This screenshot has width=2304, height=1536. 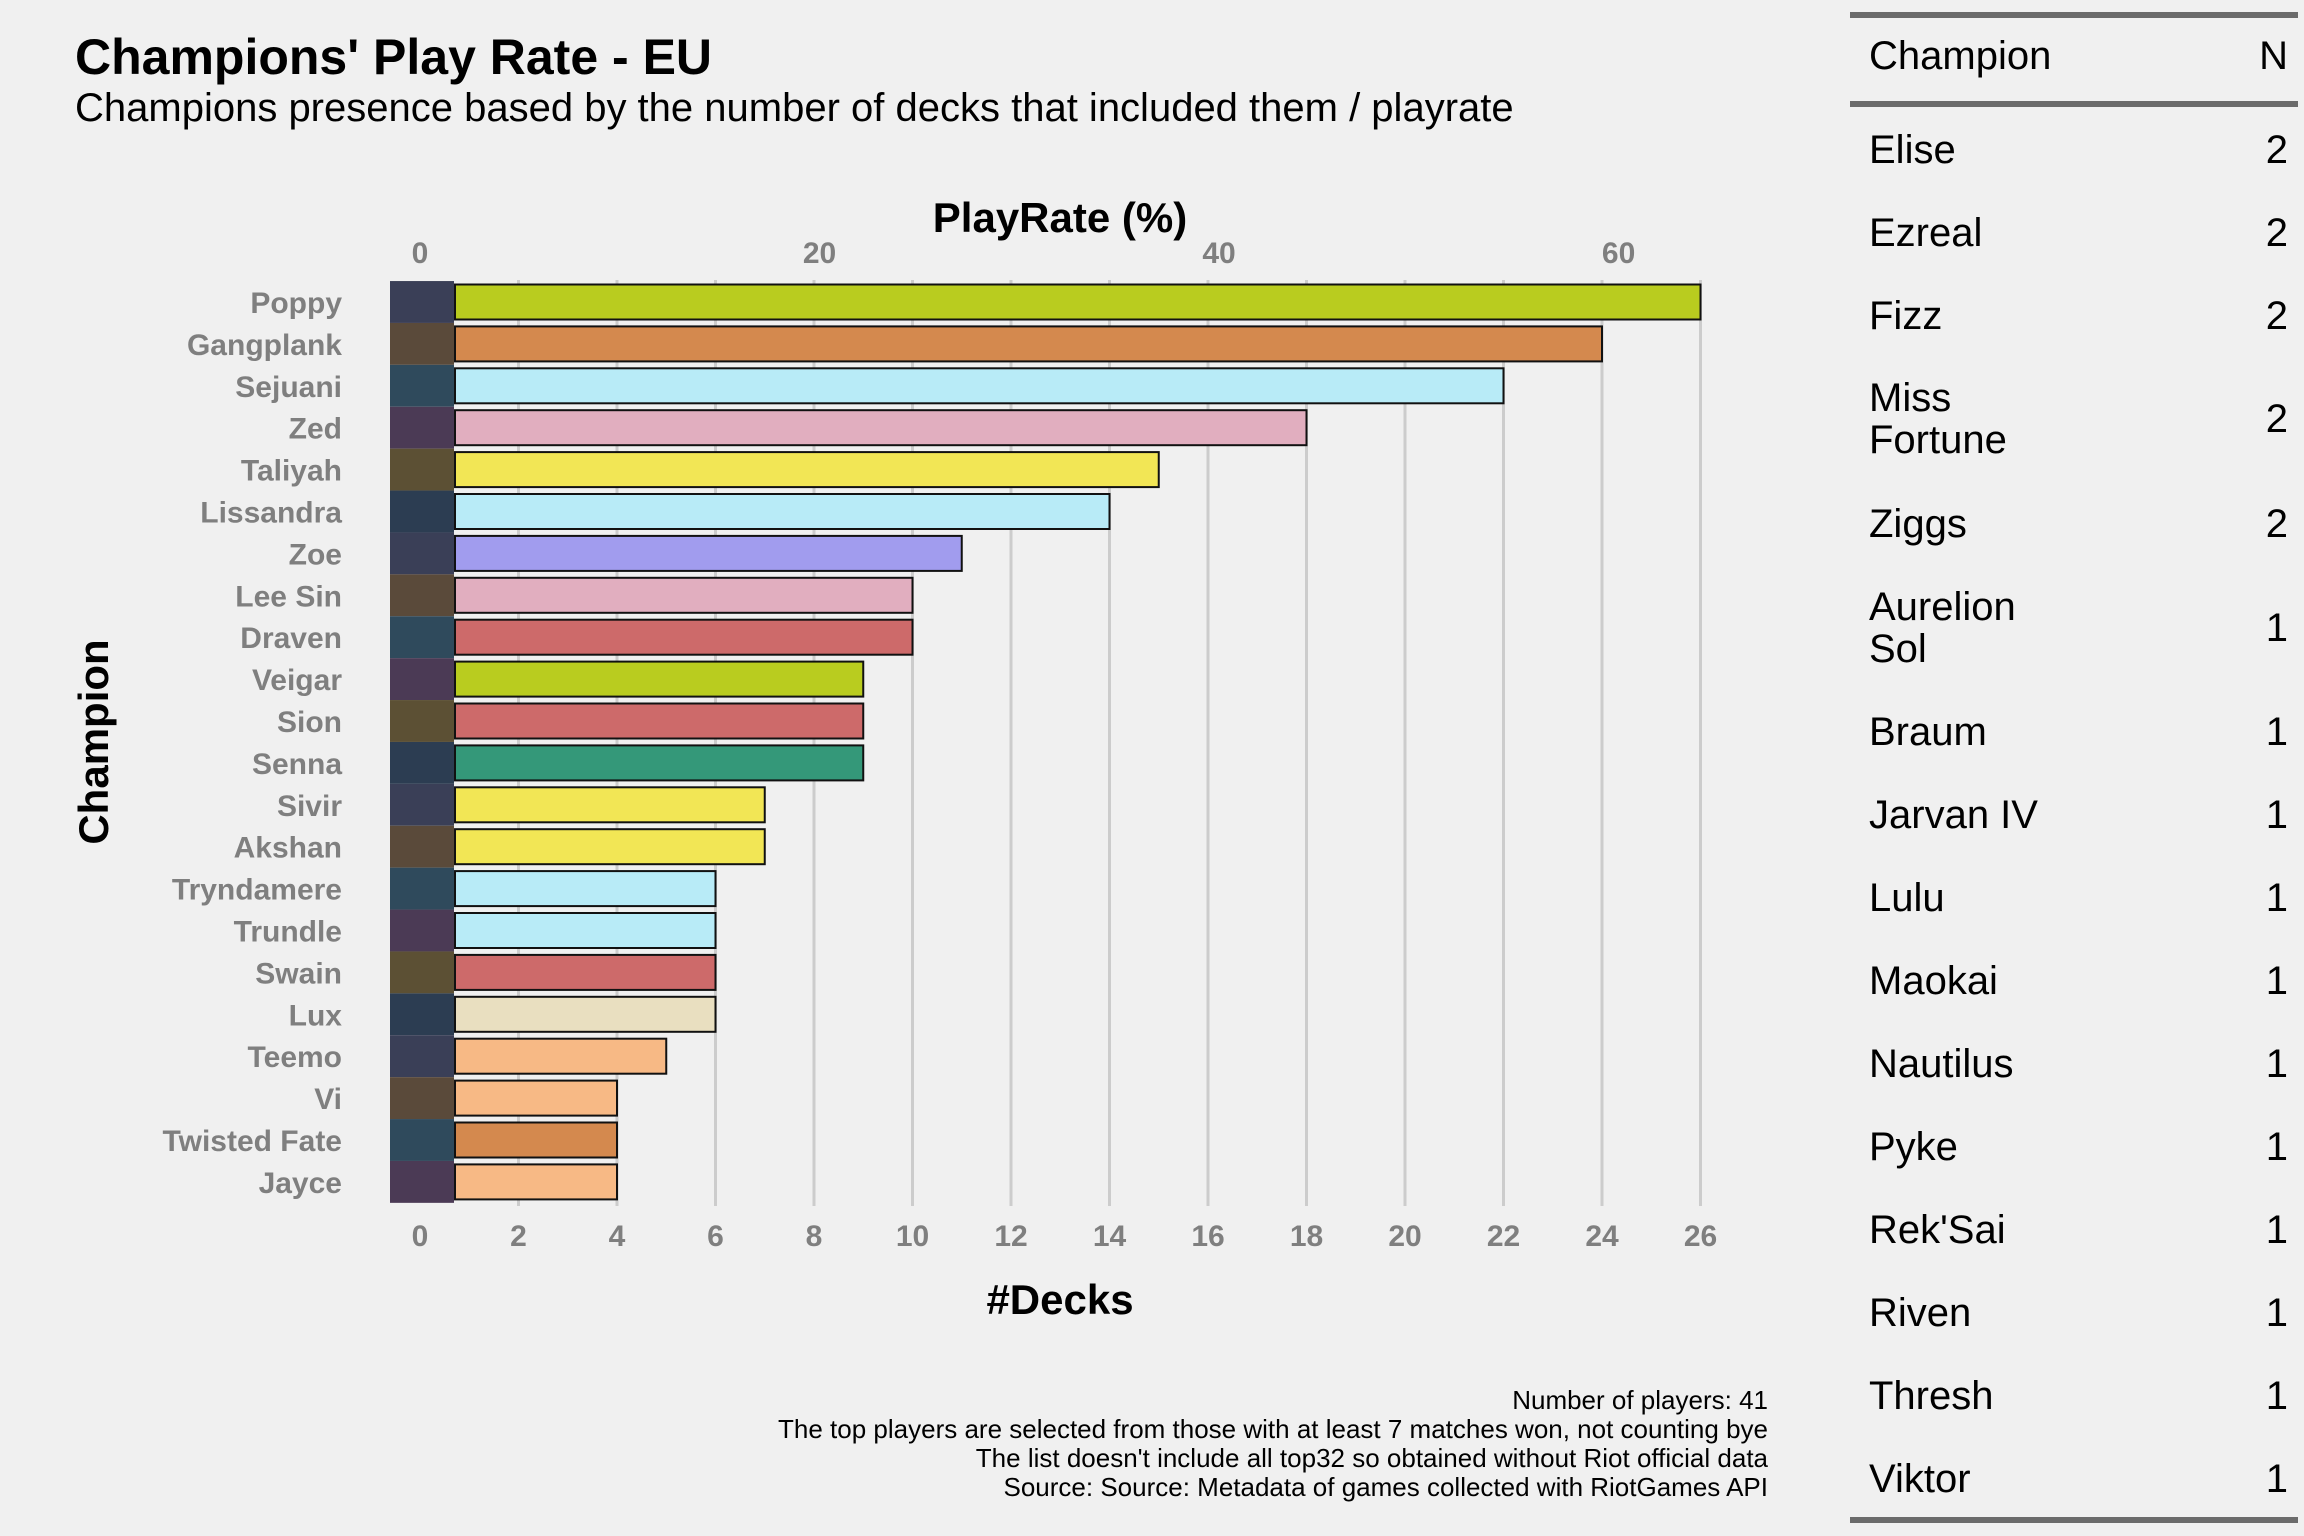 I want to click on table-cell-champion: Riven, so click(x=1920, y=1313).